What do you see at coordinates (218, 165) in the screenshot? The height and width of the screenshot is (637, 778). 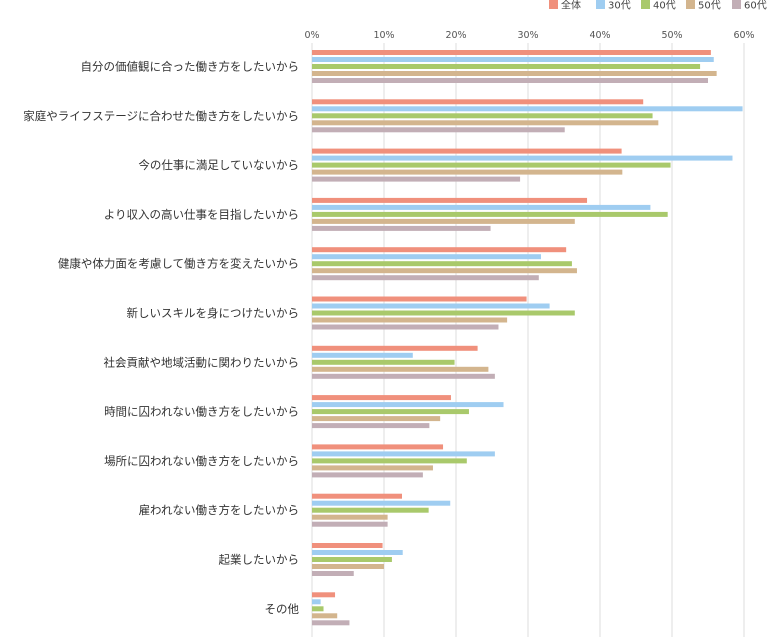 I see `category-label: 今の仕事に満足していないから` at bounding box center [218, 165].